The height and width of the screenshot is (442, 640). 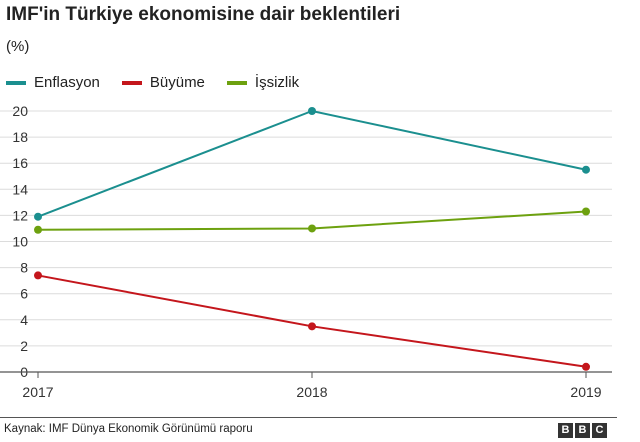 I want to click on y-tick-label: 16, so click(x=20, y=163).